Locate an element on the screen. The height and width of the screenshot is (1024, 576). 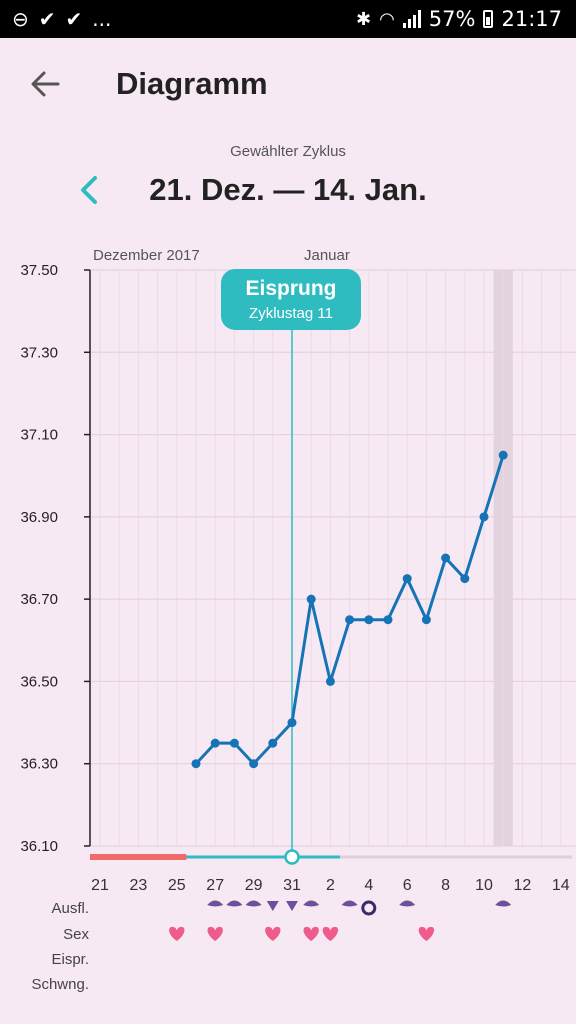
ovulation-badge-subtitle: Zyklustag 11 is located at coordinates (291, 313).